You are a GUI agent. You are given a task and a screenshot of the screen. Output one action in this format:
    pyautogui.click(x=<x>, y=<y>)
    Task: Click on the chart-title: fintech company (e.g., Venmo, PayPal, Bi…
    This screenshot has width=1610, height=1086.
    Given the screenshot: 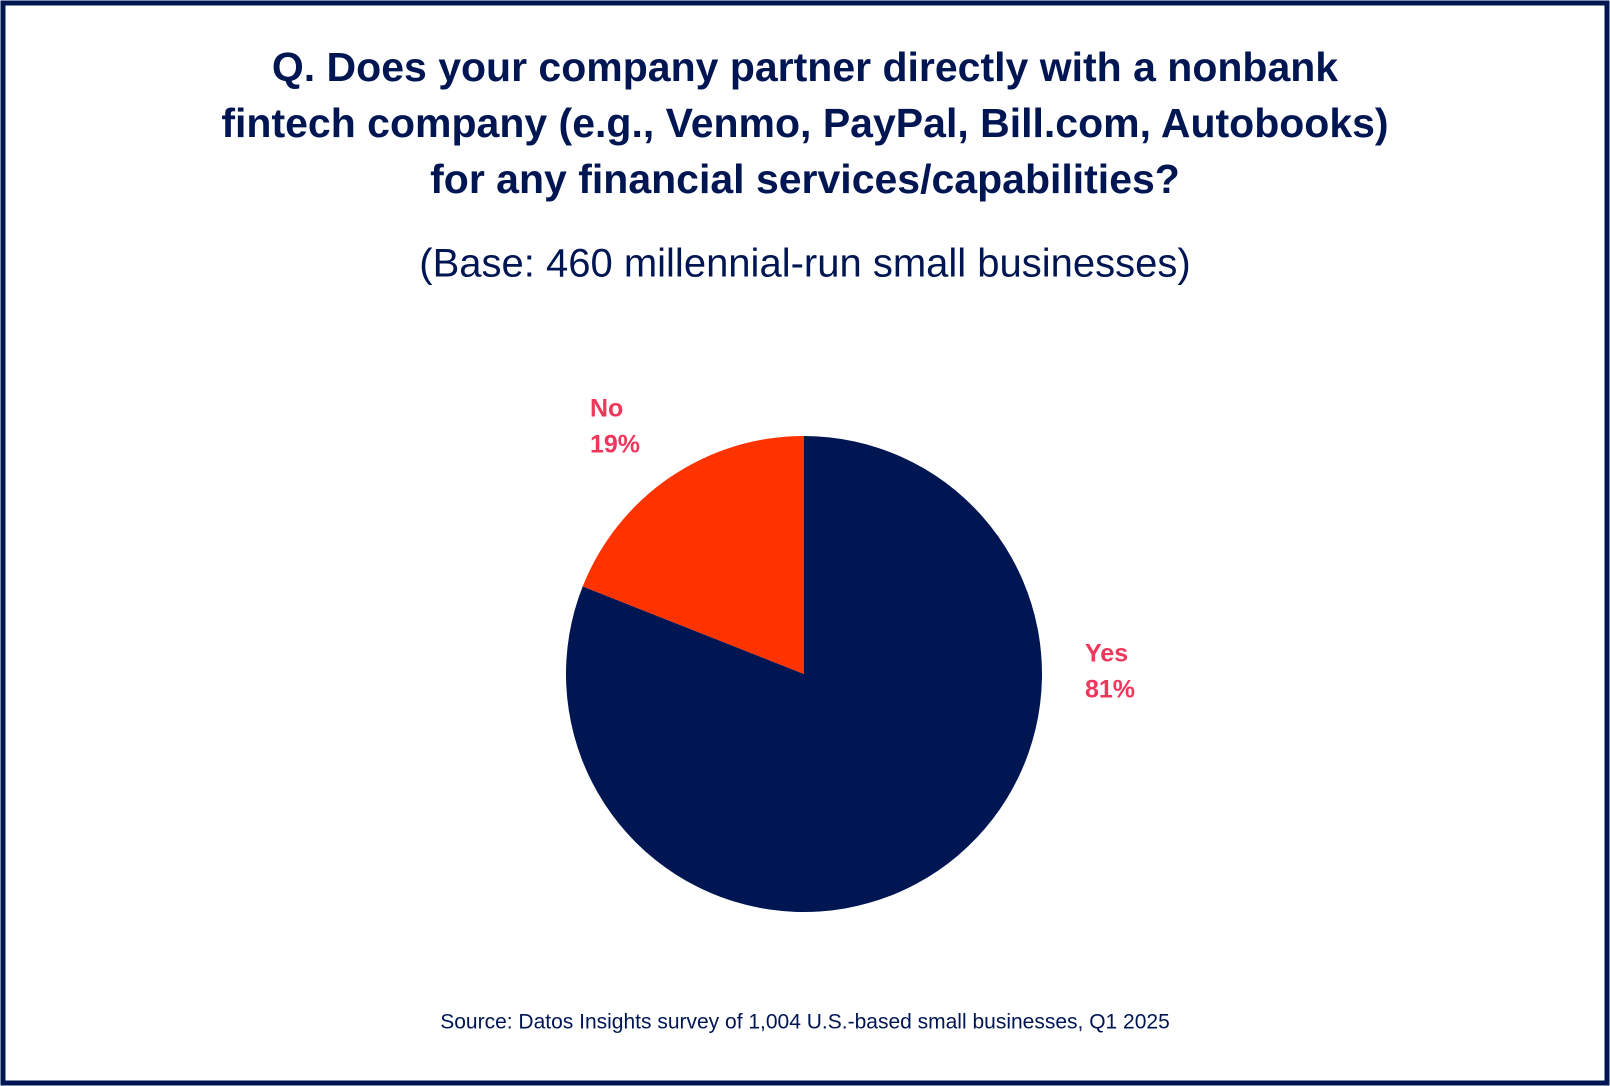 What is the action you would take?
    pyautogui.click(x=804, y=123)
    